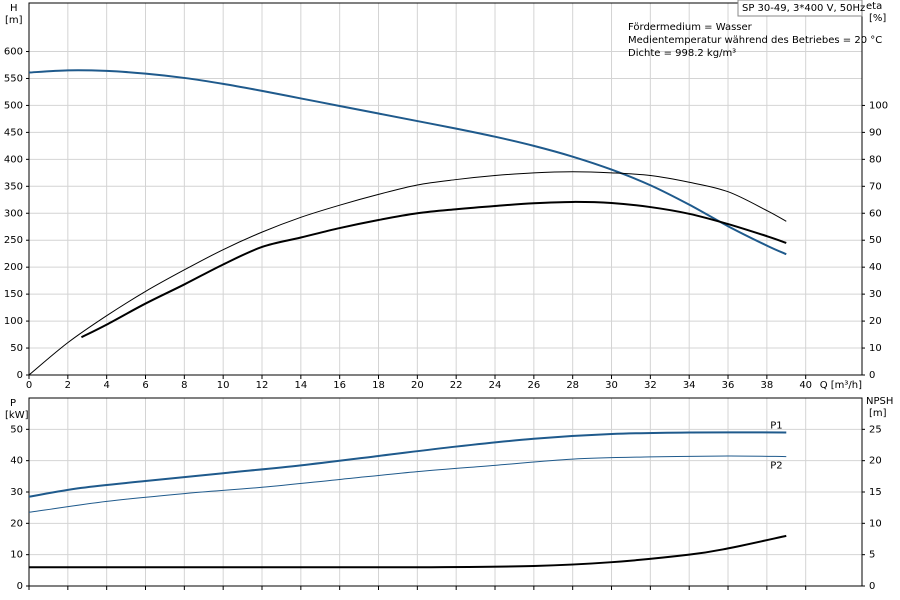 The image size is (900, 600). Describe the element at coordinates (728, 385) in the screenshot. I see `x-tick-label: 36` at that location.